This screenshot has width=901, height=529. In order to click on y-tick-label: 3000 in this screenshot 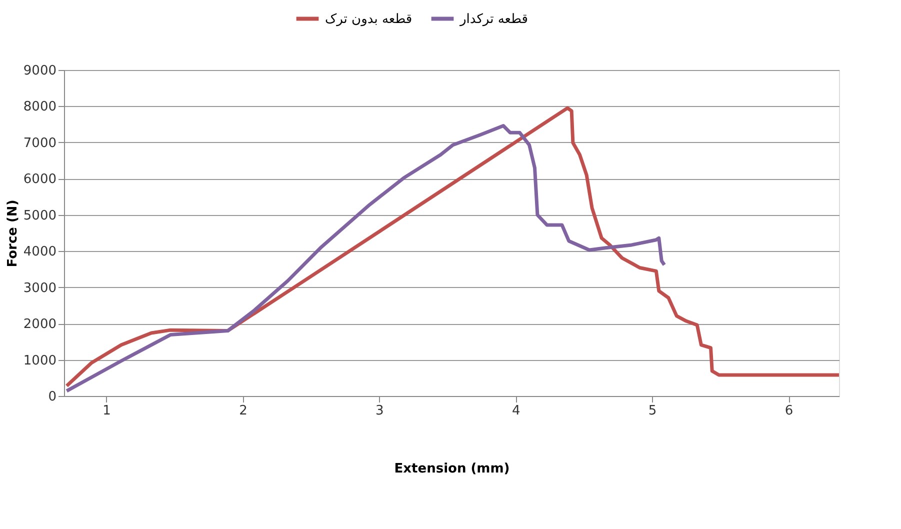, I will do `click(39, 288)`.